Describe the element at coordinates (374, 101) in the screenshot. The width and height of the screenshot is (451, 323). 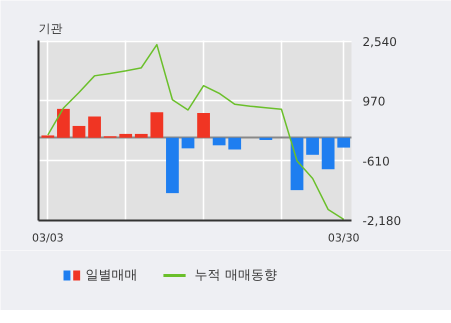
I see `y-tick-label: 970` at that location.